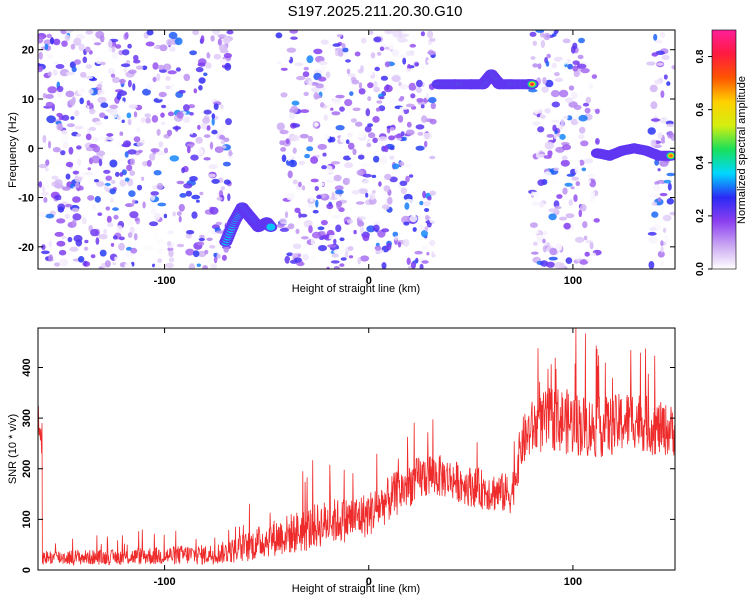 This screenshot has height=600, width=750. I want to click on signal-track-point, so click(671, 156).